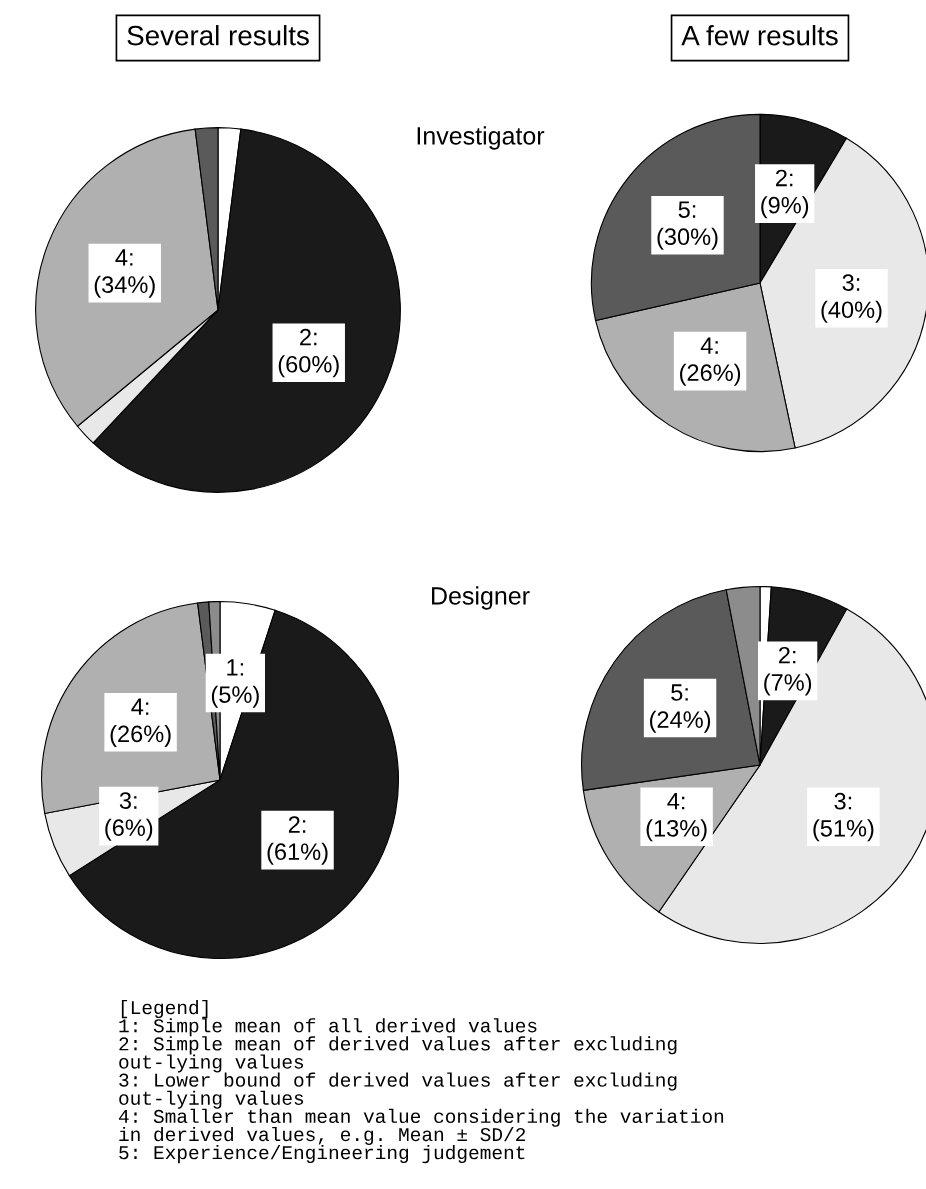  Describe the element at coordinates (759, 35) in the screenshot. I see `chart-title: A few results` at that location.